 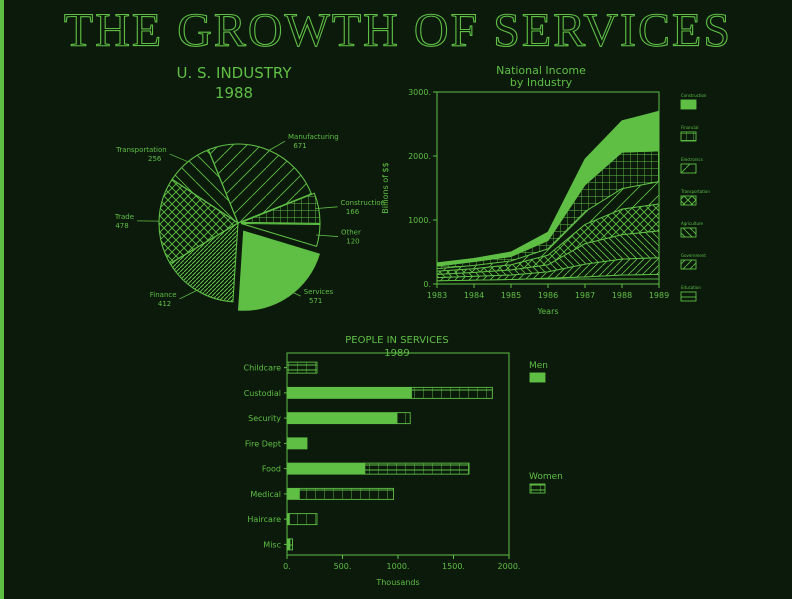 I want to click on area-xtick-label: 1984, so click(x=474, y=295).